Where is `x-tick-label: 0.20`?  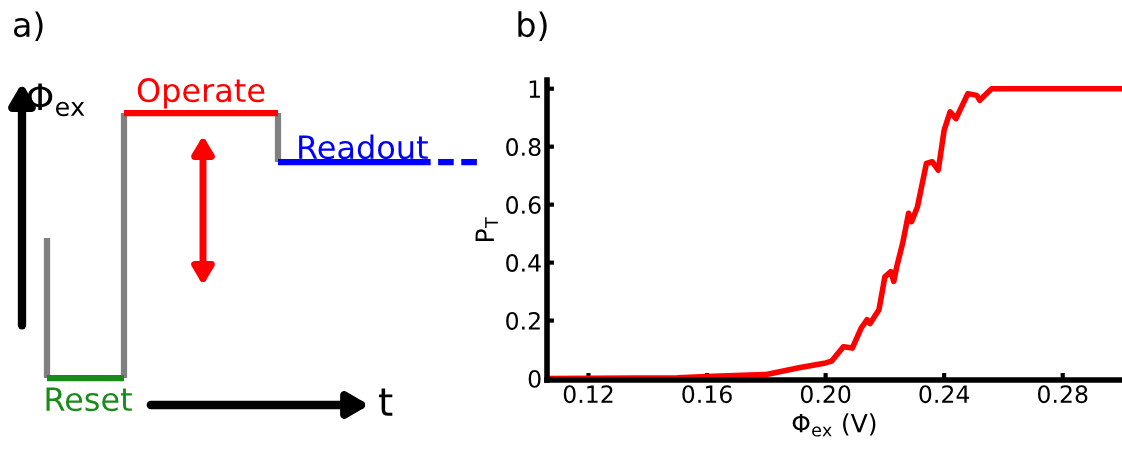
x-tick-label: 0.20 is located at coordinates (825, 394).